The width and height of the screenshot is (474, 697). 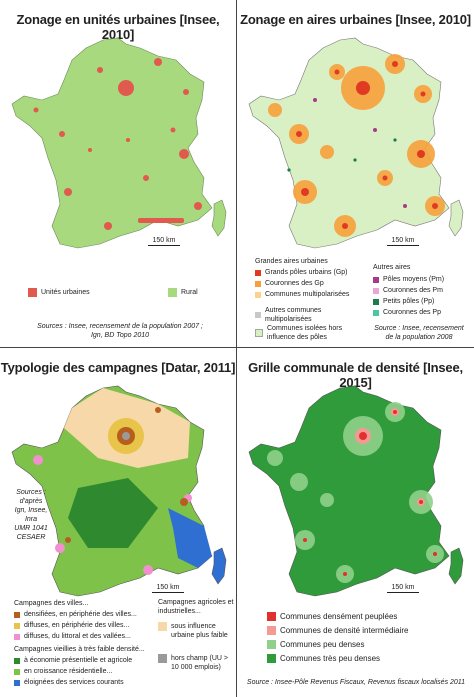 What do you see at coordinates (330, 658) in the screenshot?
I see `legend-label: Communes très peu denses` at bounding box center [330, 658].